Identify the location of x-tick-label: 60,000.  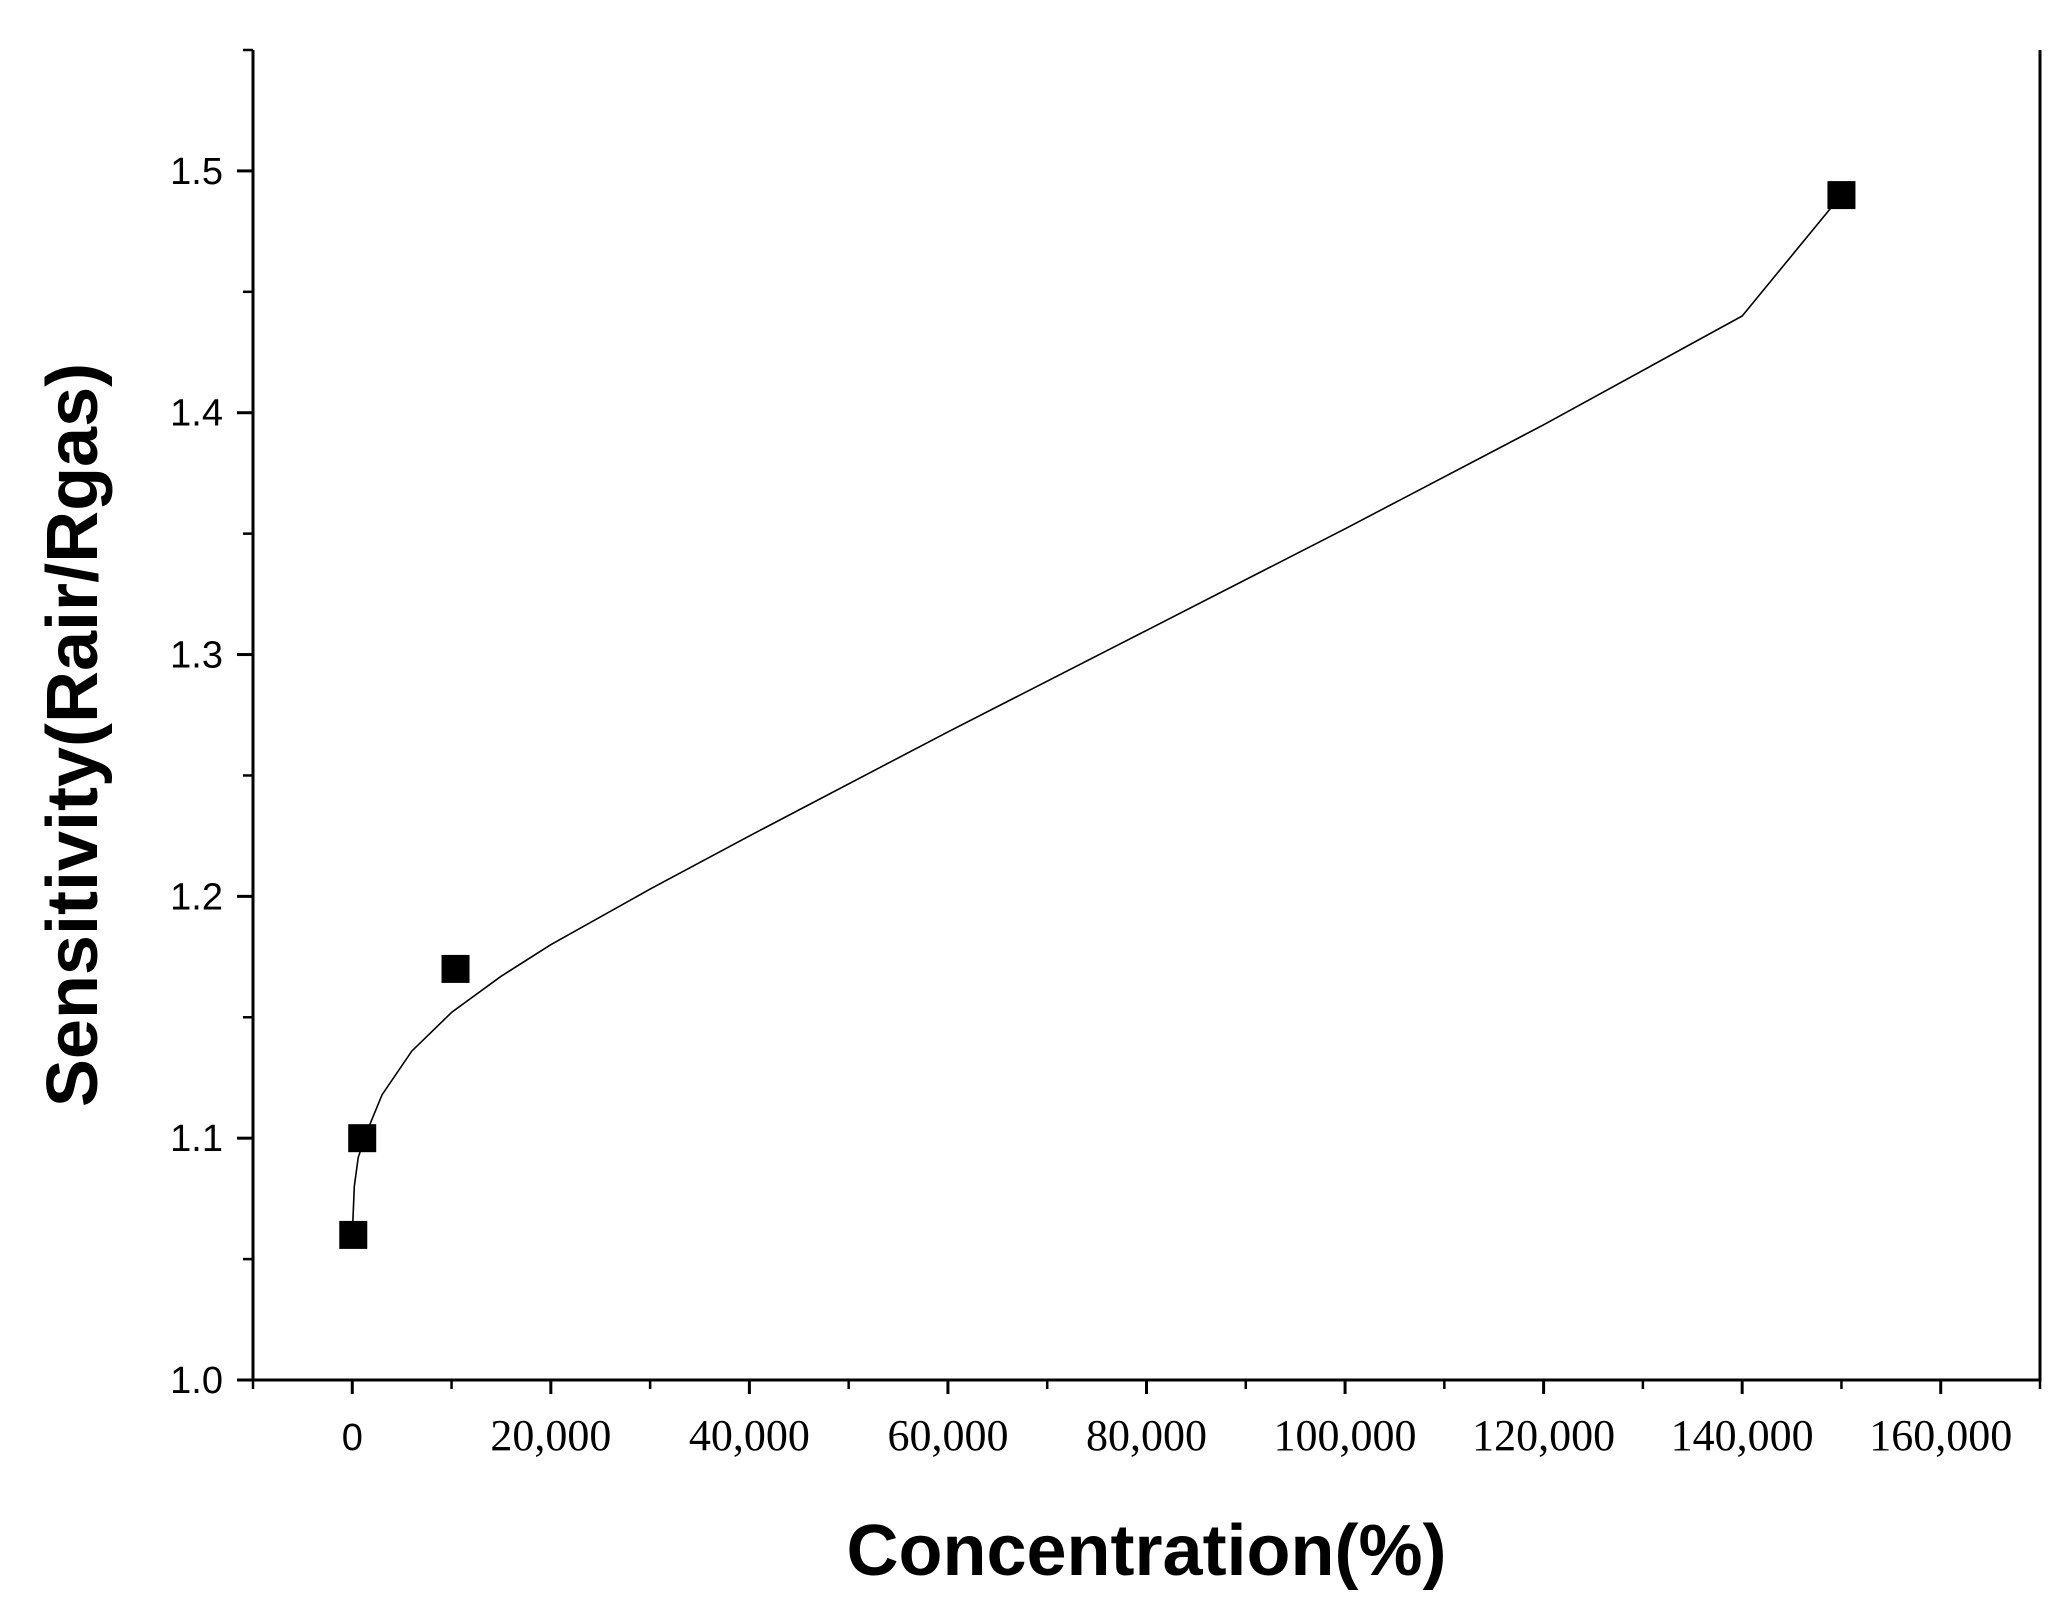
(947, 1435).